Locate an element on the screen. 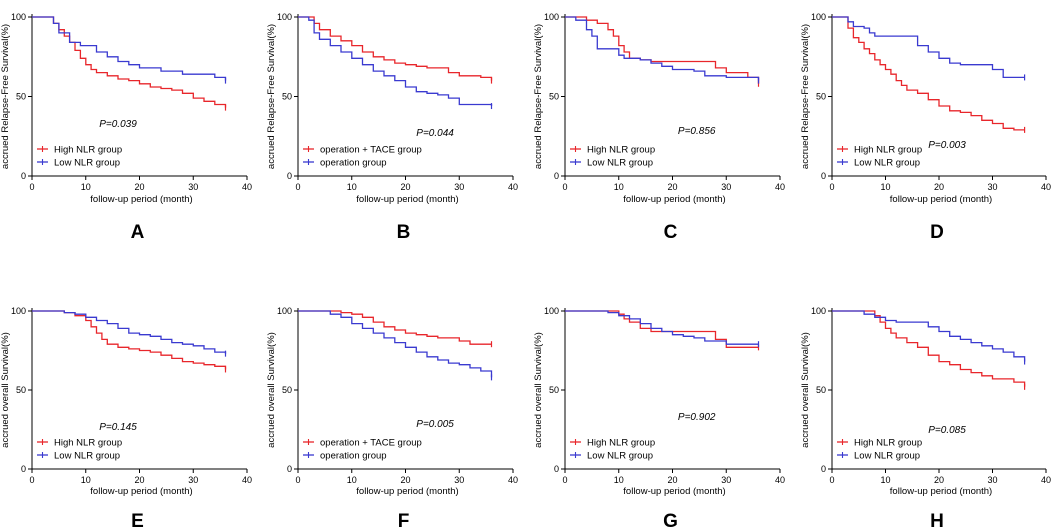 The height and width of the screenshot is (530, 1053). panel-label: B is located at coordinates (404, 232).